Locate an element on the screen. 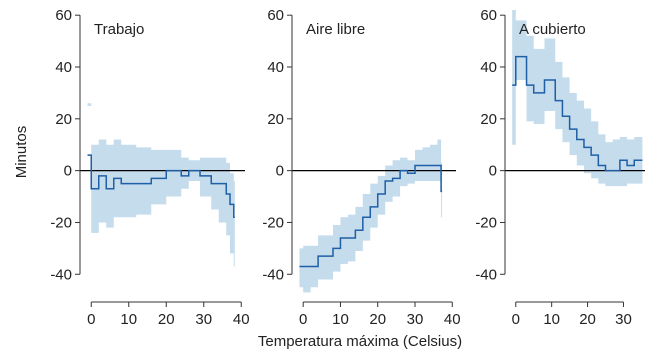 This screenshot has height=351, width=646. panel-title: Aire libre is located at coordinates (335, 29).